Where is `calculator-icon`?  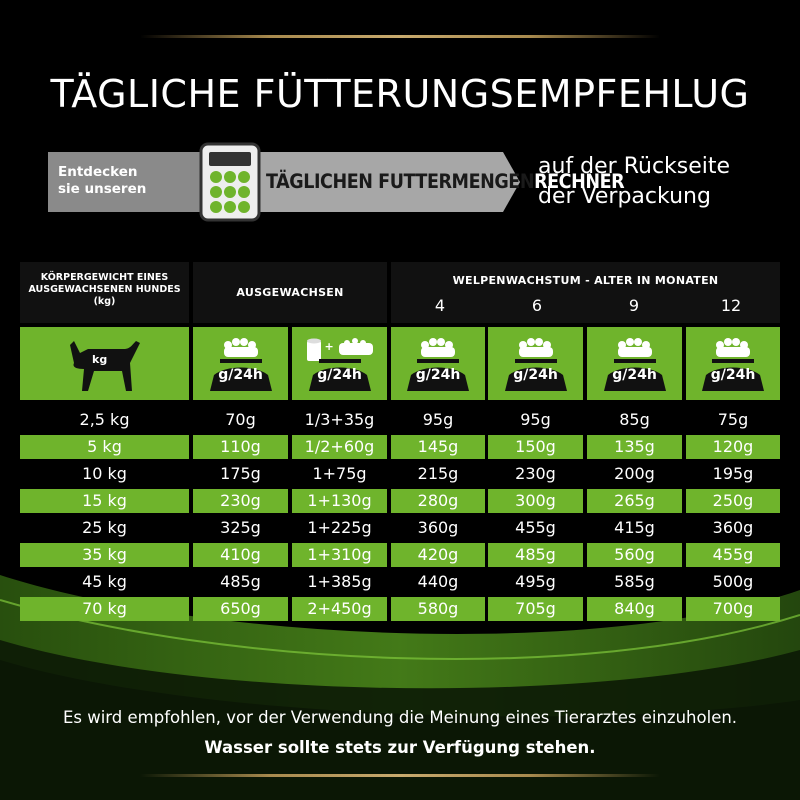 calculator-icon is located at coordinates (230, 182).